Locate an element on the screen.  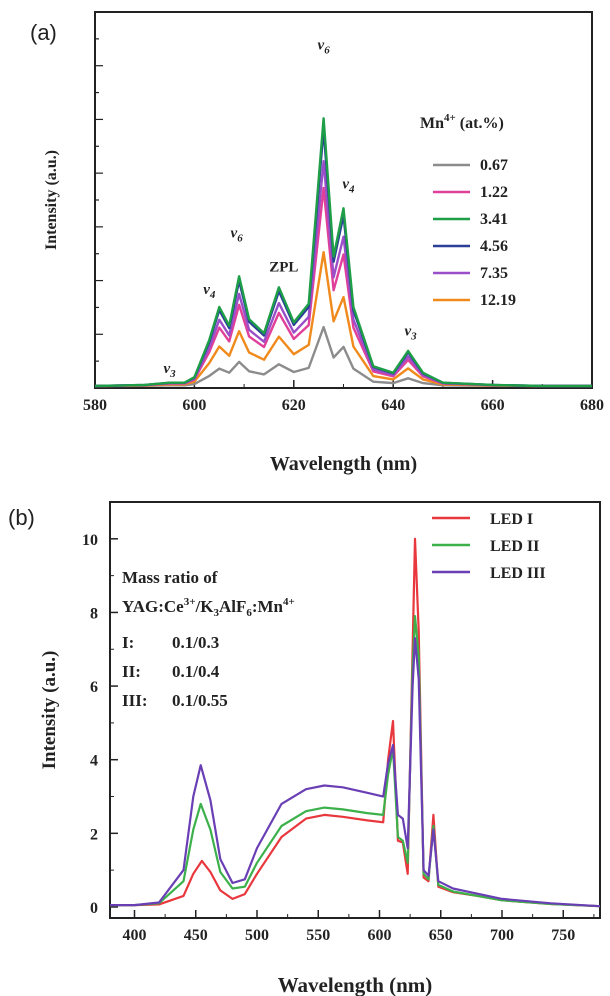
x-tick-label-a: 680 is located at coordinates (592, 405).